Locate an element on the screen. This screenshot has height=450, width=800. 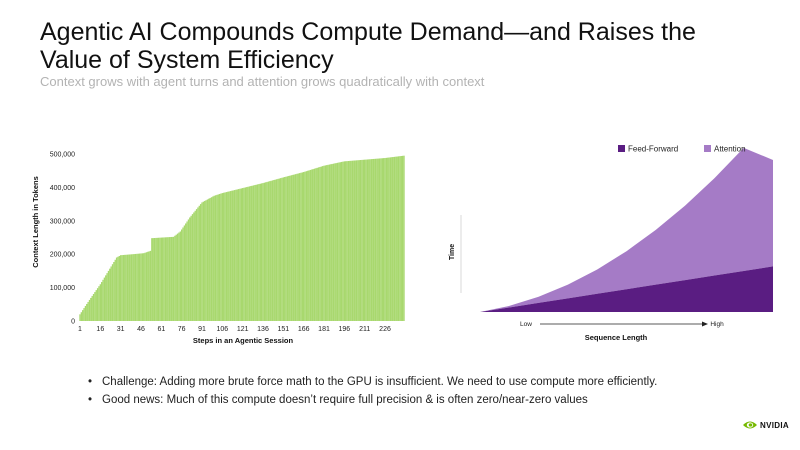
y-tick-label: 300,000 is located at coordinates (62, 221).